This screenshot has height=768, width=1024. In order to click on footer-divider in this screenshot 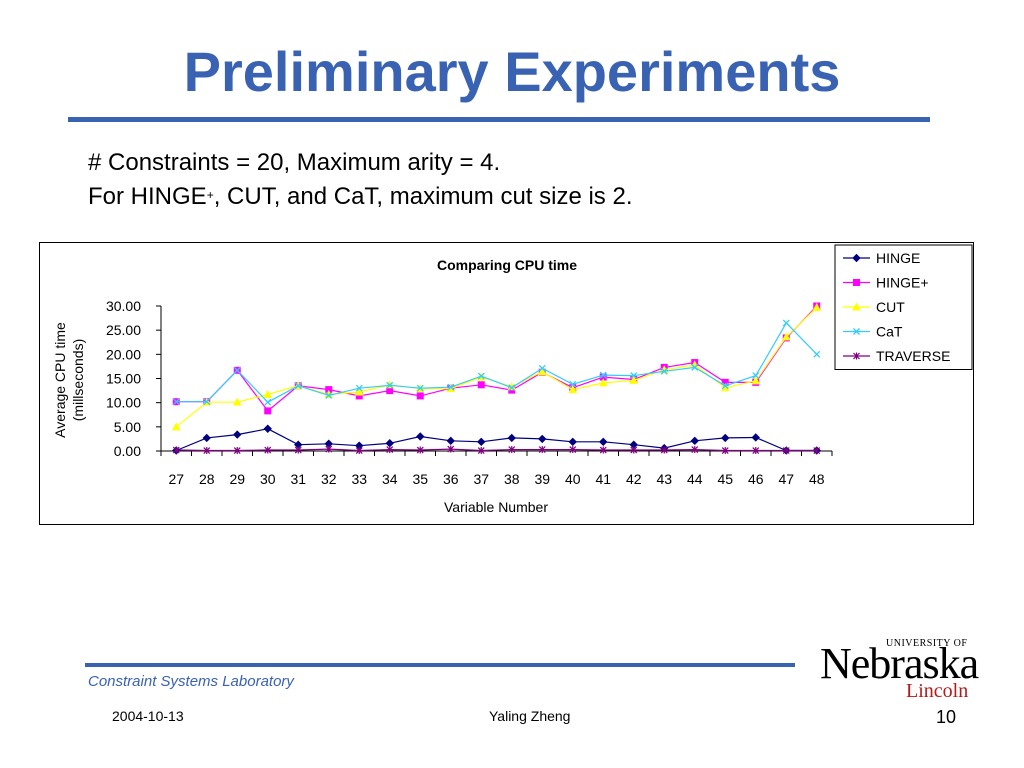, I will do `click(440, 665)`.